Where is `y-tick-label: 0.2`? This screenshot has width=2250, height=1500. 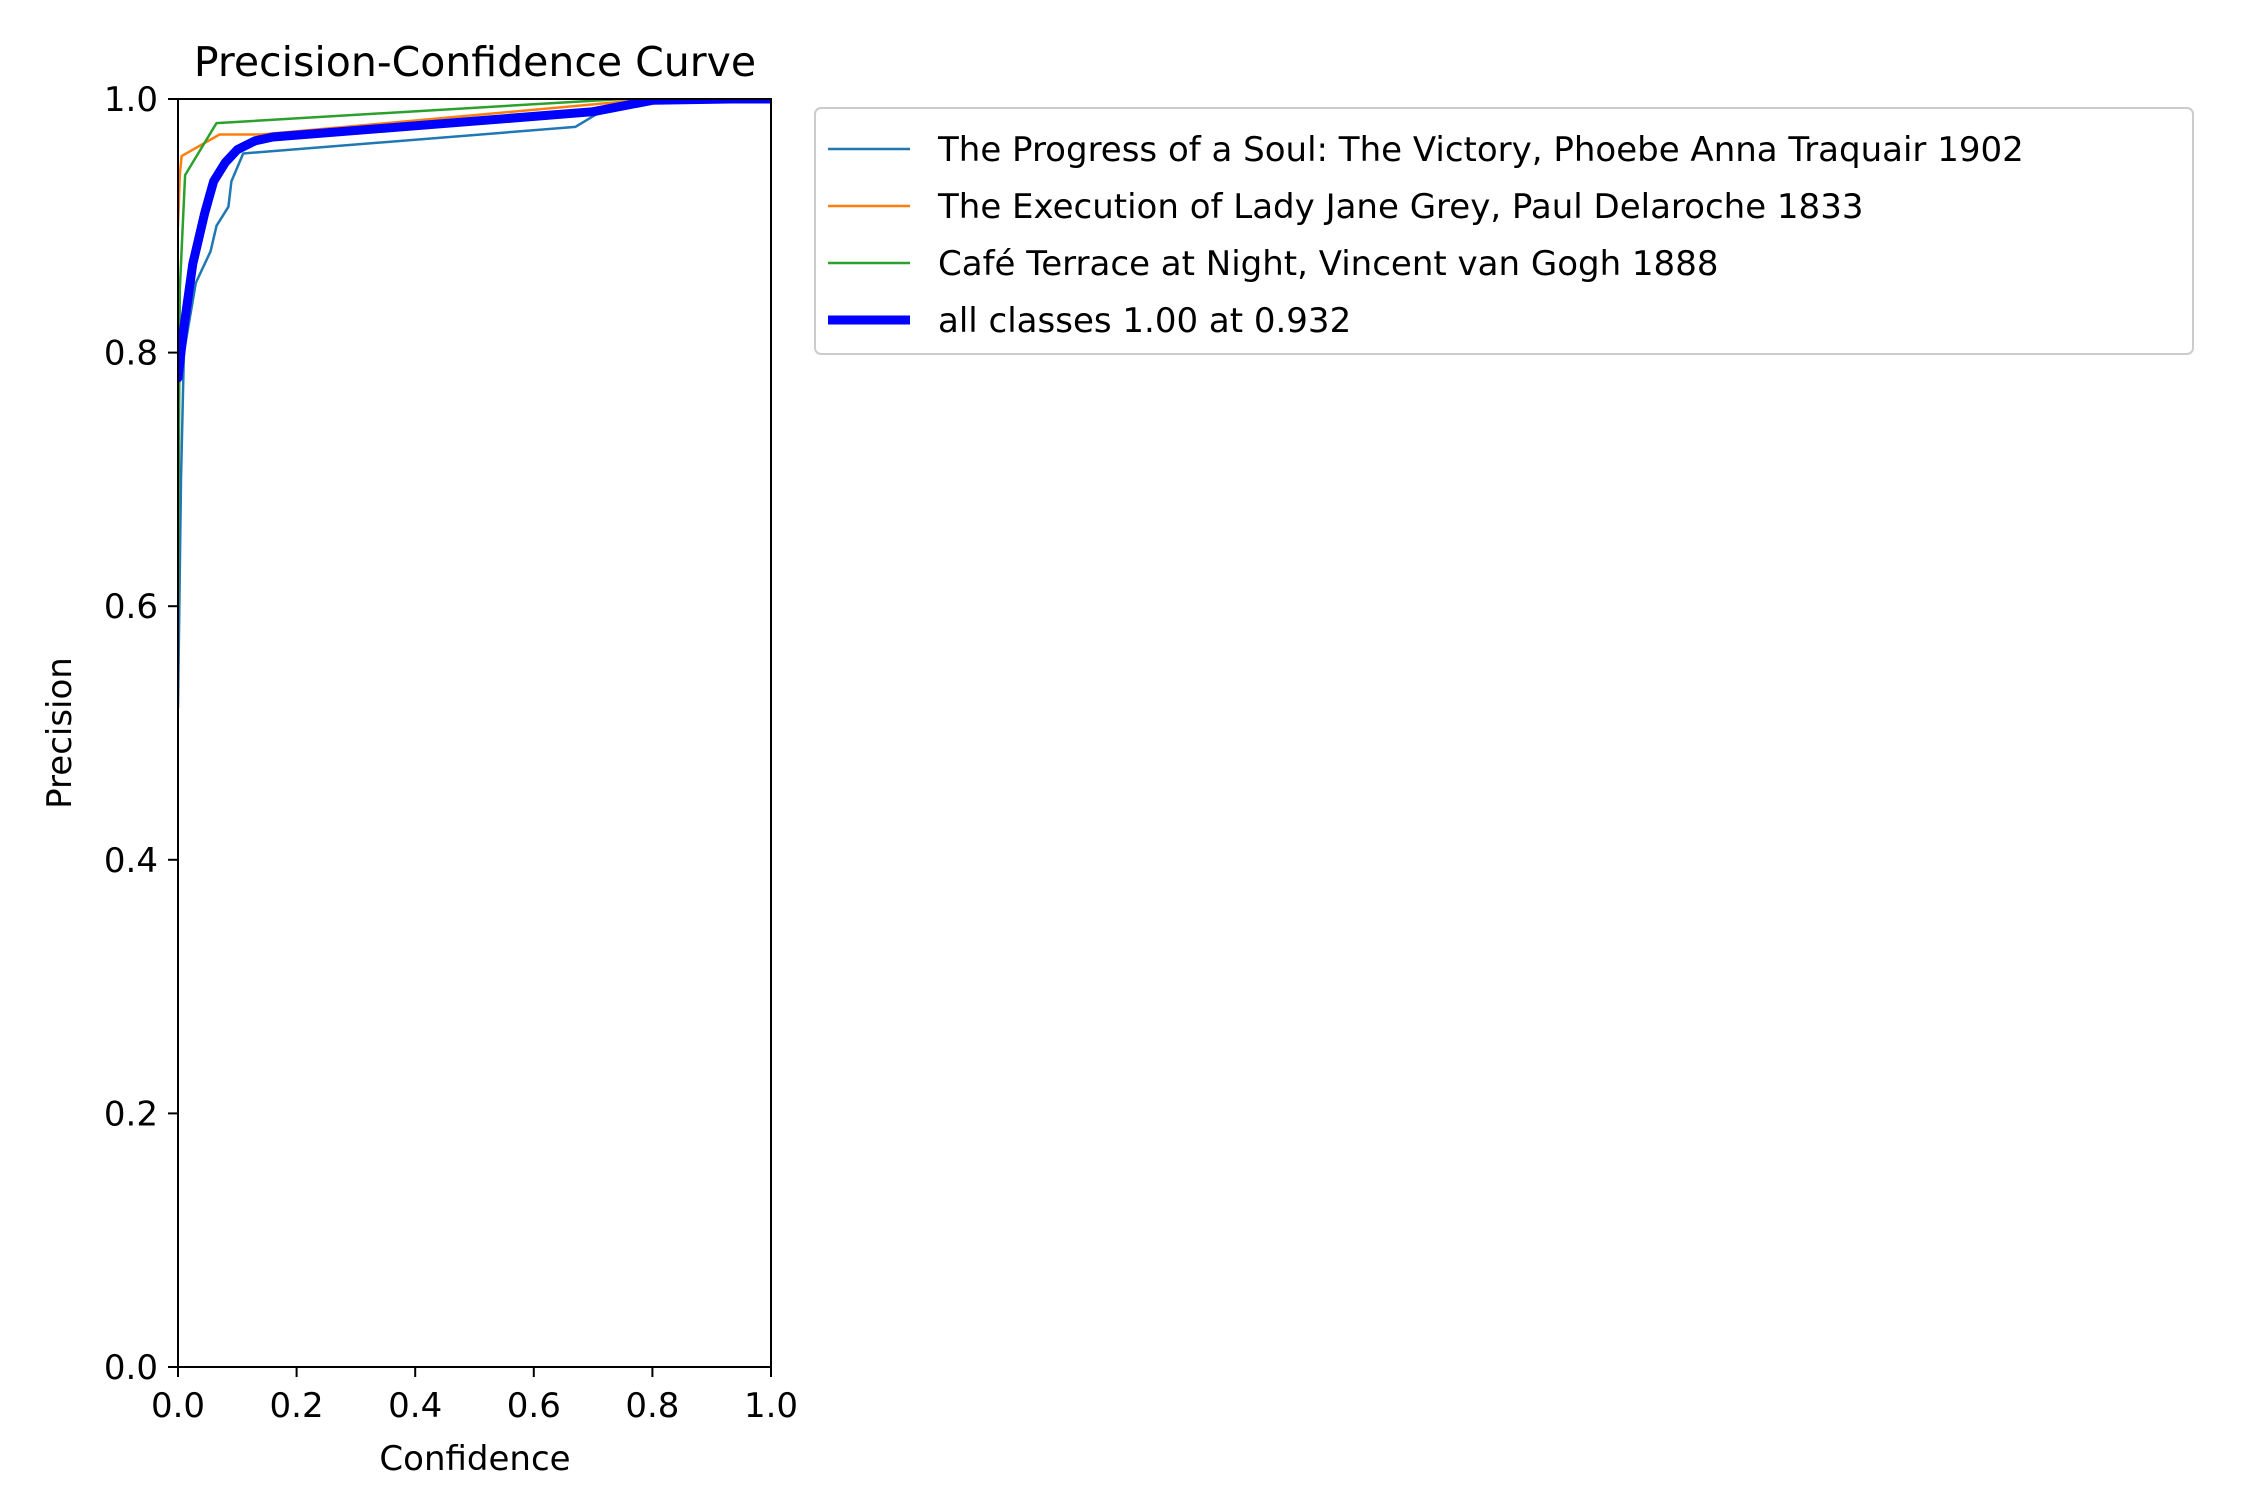 y-tick-label: 0.2 is located at coordinates (131, 1114).